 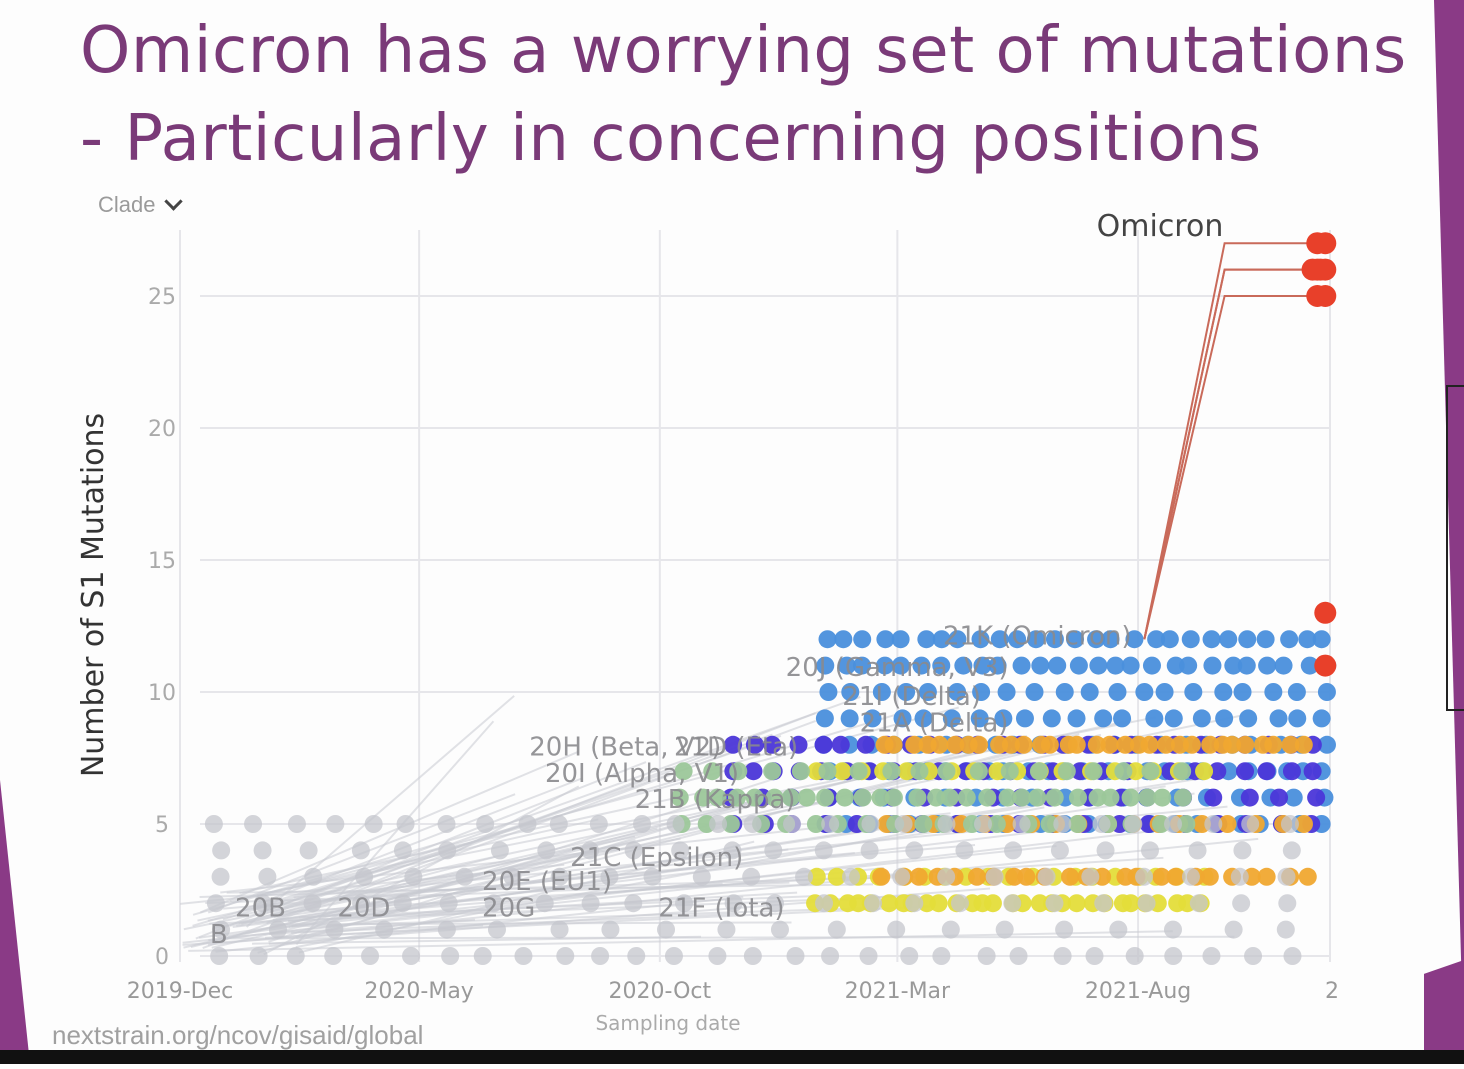 I want to click on omicron-point, so click(x=1317, y=243).